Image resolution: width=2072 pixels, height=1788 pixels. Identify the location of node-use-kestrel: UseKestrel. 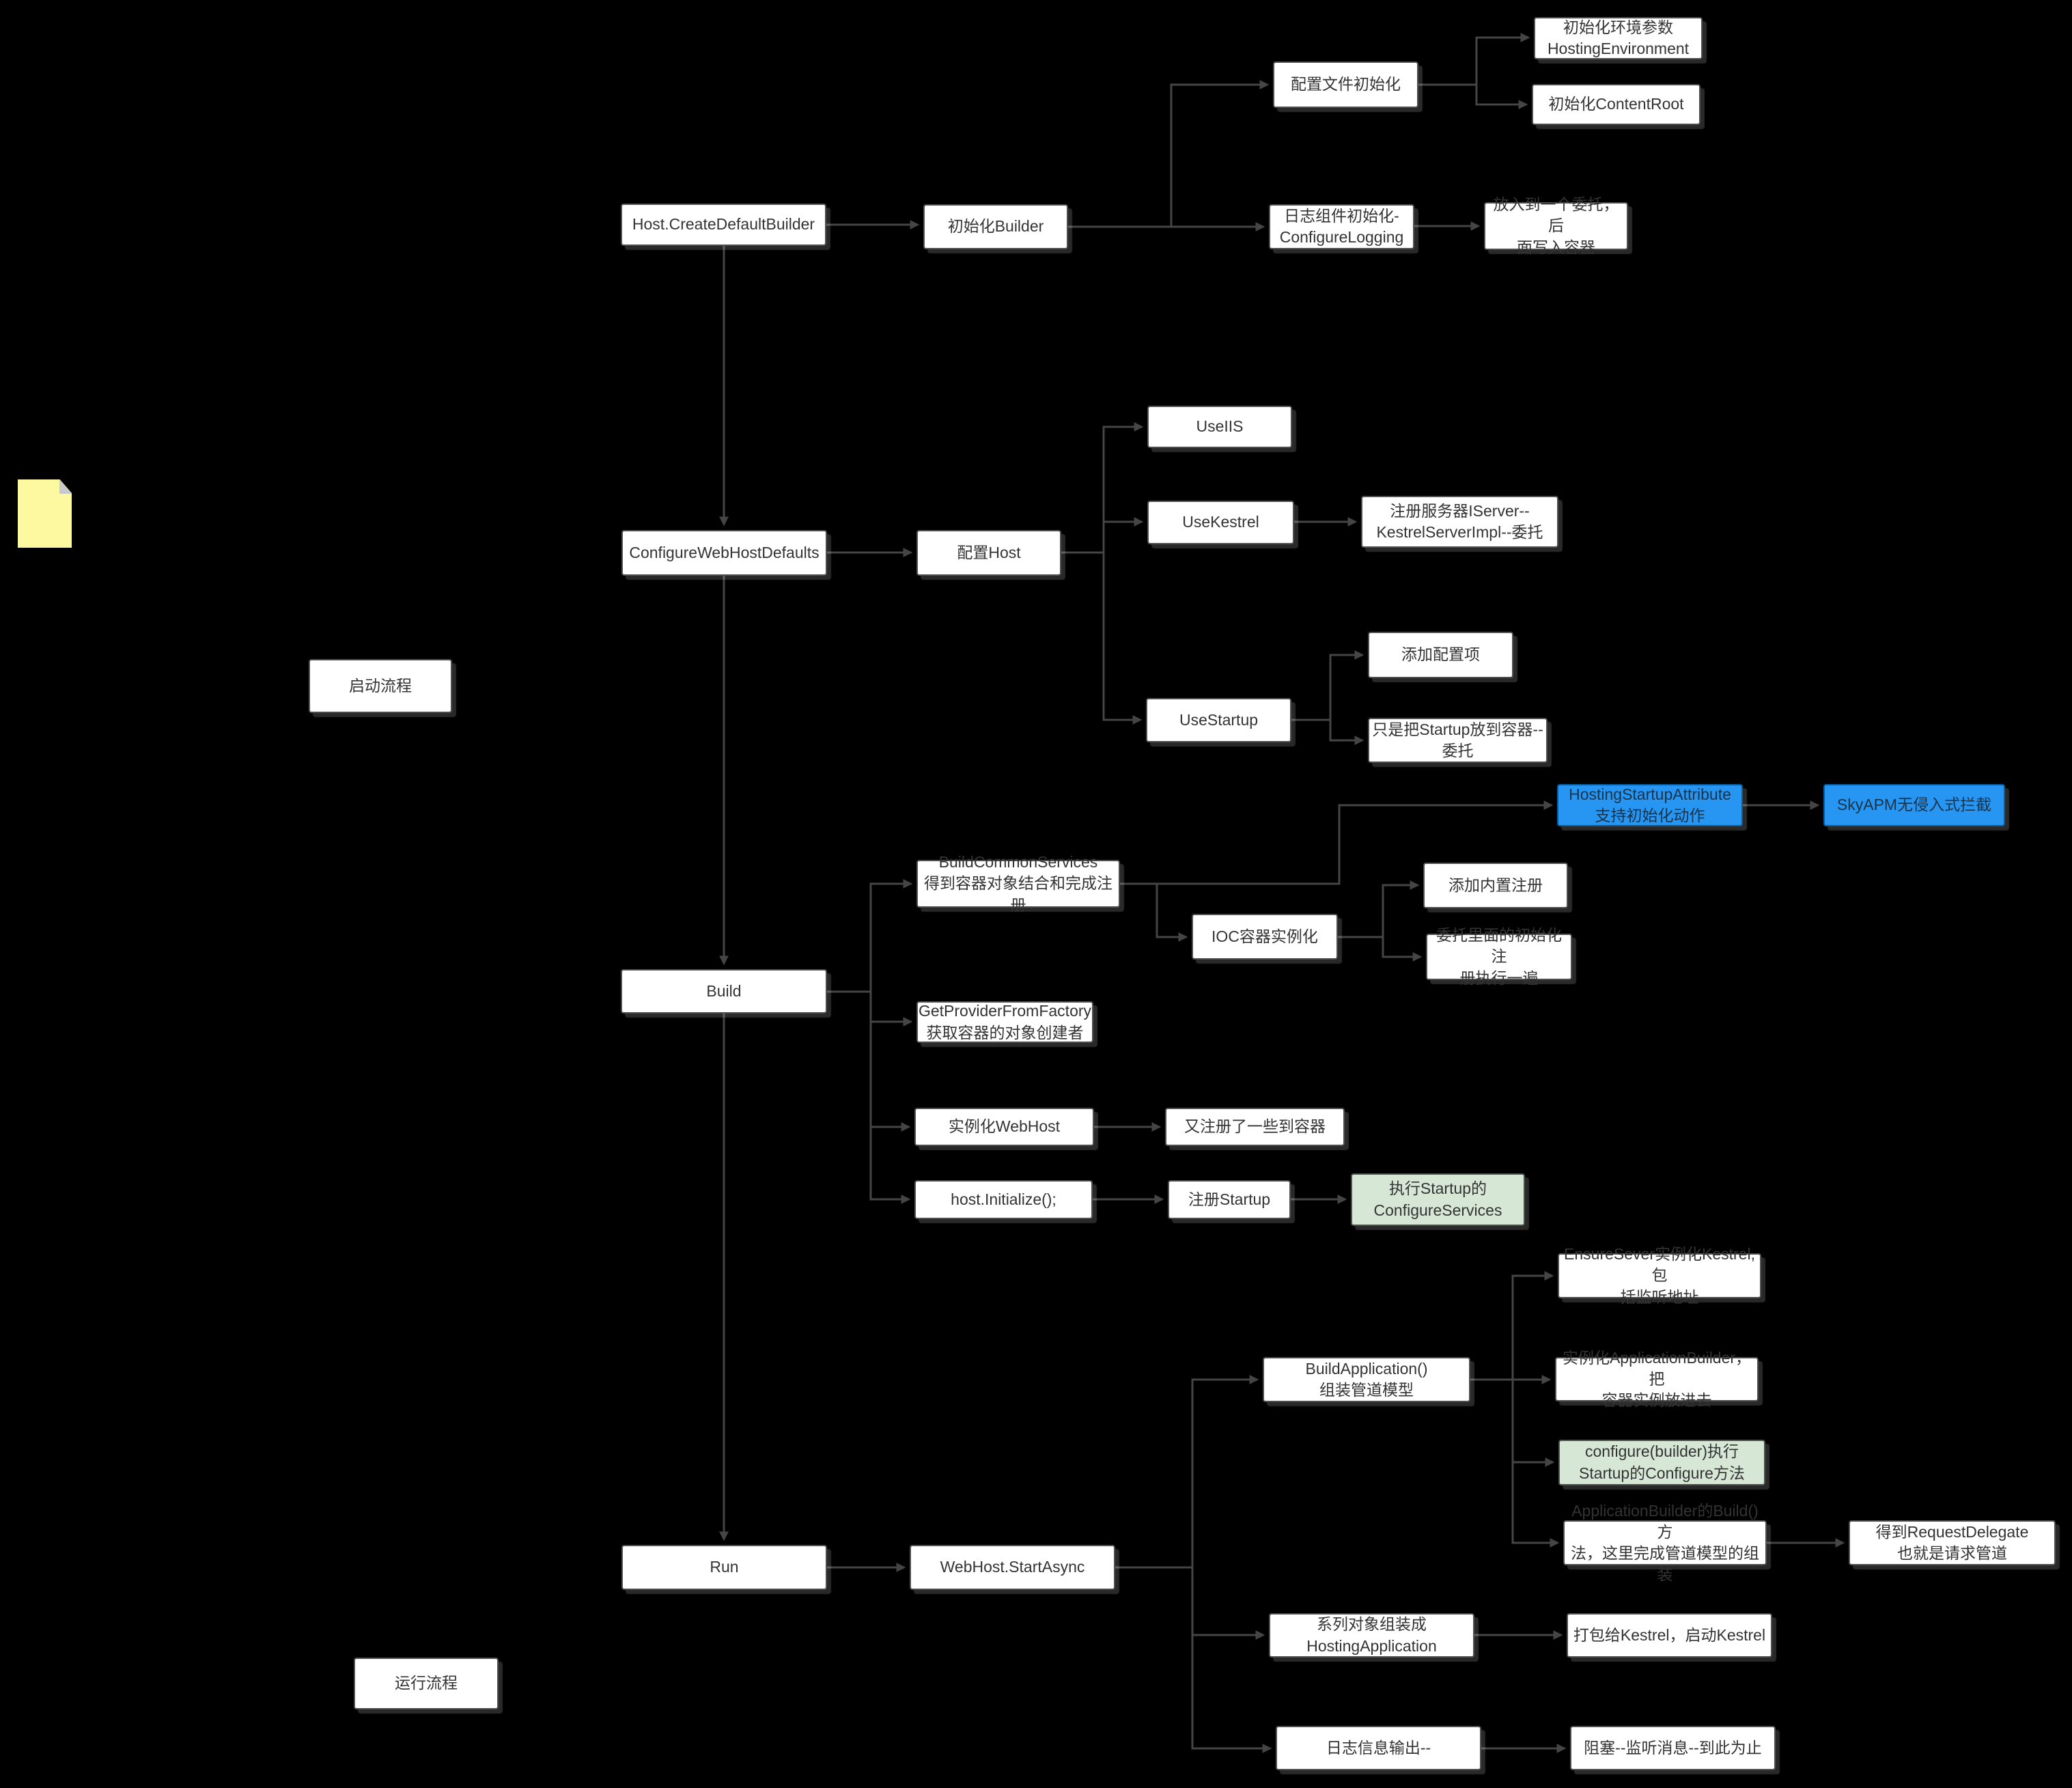
(1220, 522).